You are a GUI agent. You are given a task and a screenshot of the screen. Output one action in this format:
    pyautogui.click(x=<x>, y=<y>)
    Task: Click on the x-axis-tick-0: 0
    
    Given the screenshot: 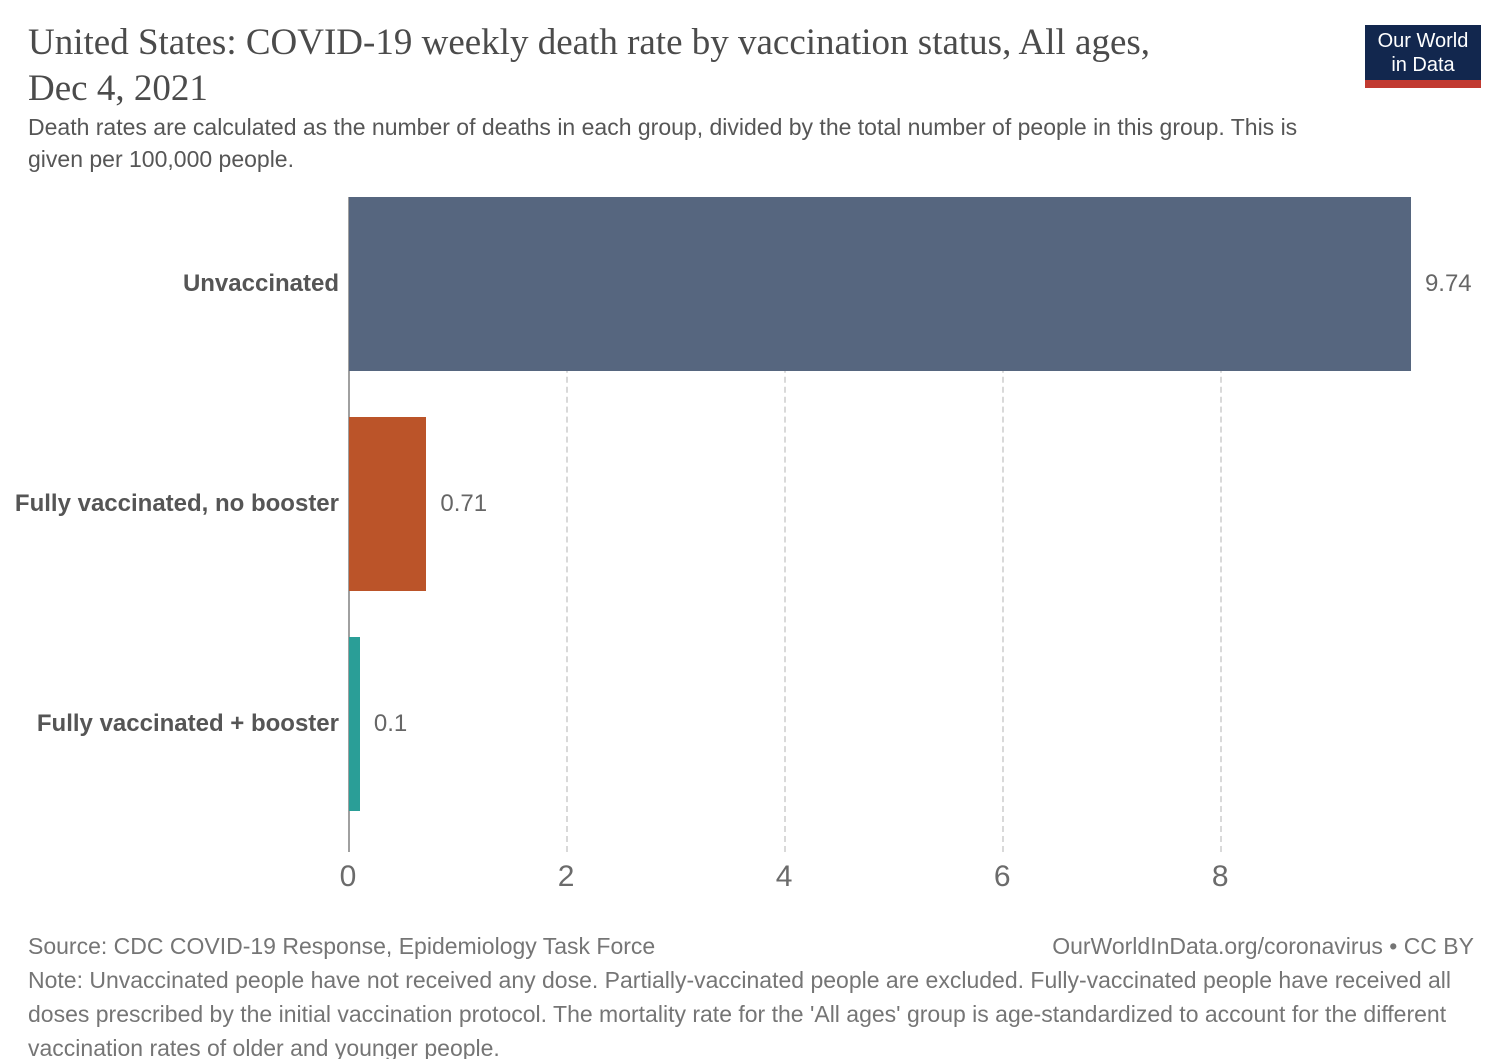 What is the action you would take?
    pyautogui.click(x=348, y=876)
    